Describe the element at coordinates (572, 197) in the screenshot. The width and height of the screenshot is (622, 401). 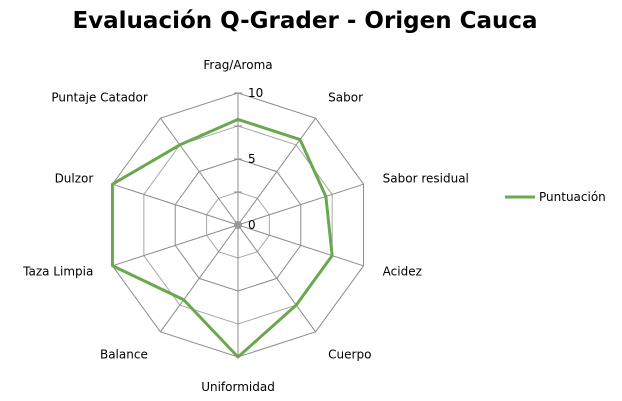
I see `legend-label: Puntuación` at that location.